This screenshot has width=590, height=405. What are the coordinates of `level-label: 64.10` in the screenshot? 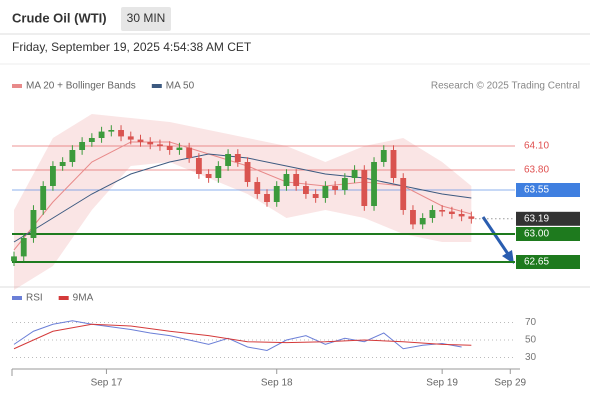 It's located at (536, 146).